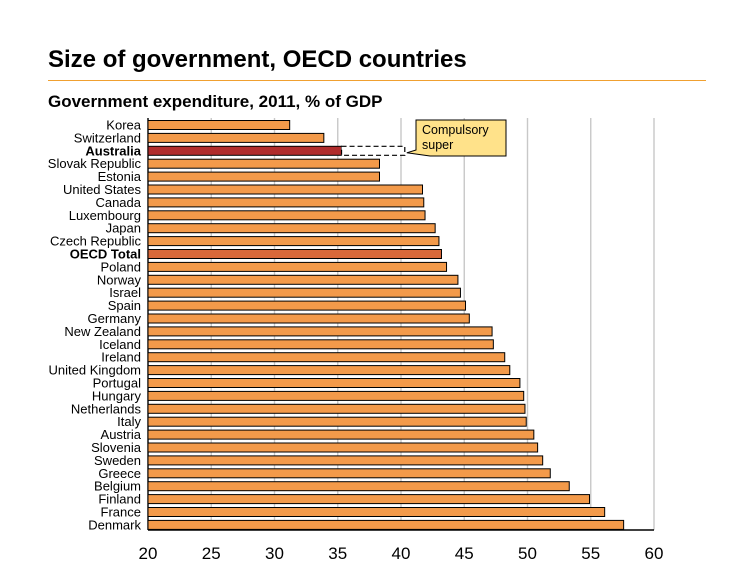 This screenshot has width=754, height=566. Describe the element at coordinates (345, 460) in the screenshot. I see `bar-sweden` at that location.